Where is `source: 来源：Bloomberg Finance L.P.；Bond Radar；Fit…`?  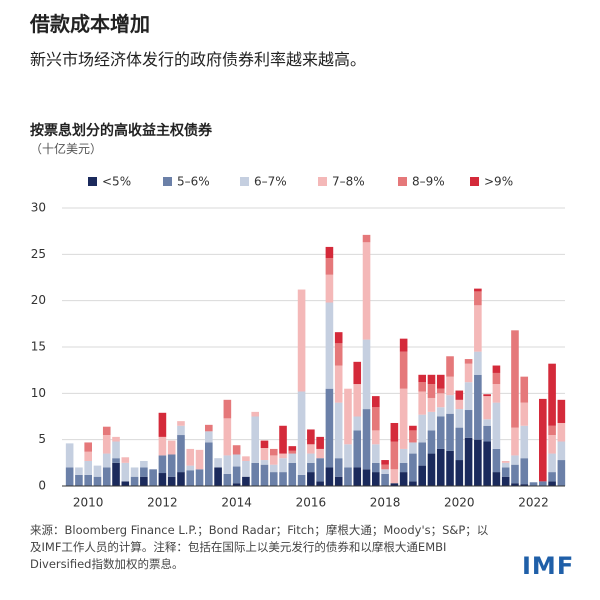
source: 来源：Bloomberg Finance L.P.；Bond Radar；Fit… is located at coordinates (259, 547).